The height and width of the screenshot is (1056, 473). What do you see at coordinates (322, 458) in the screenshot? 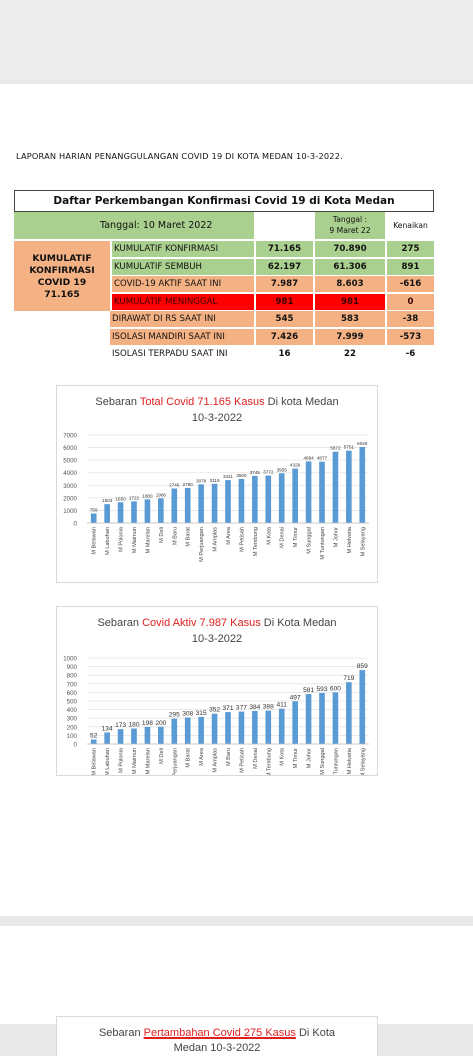
I see `data-label: 4877` at bounding box center [322, 458].